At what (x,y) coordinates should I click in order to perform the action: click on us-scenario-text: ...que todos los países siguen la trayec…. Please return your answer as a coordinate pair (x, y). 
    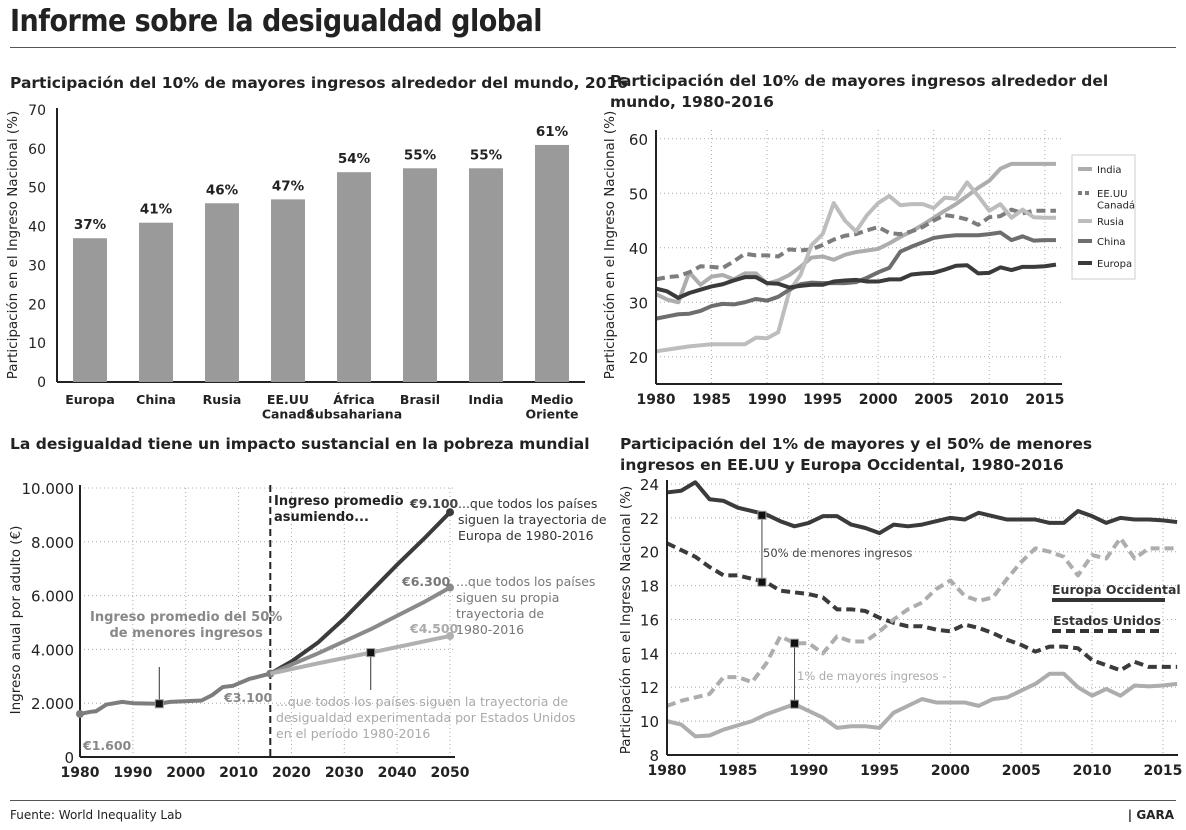
    Looking at the image, I should click on (426, 717).